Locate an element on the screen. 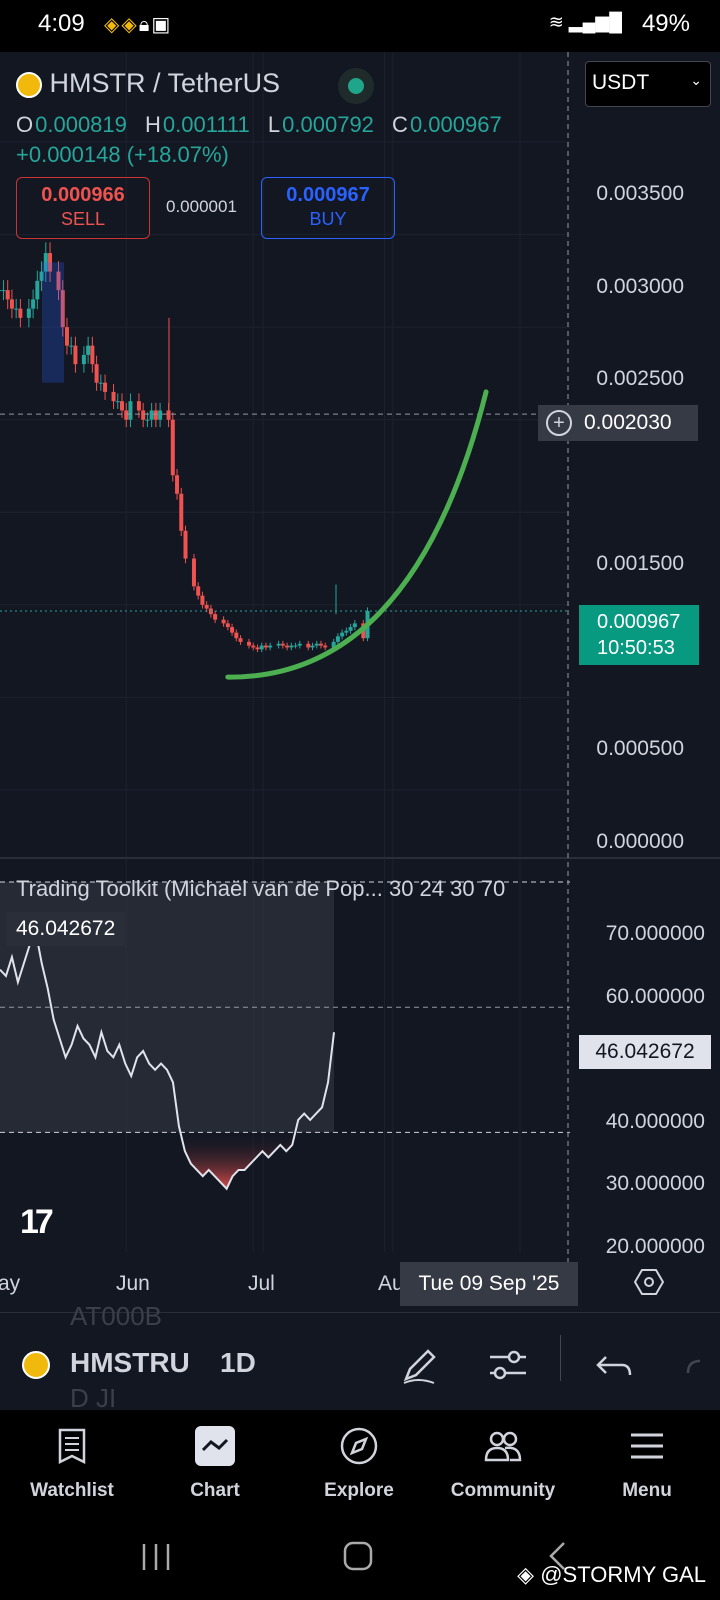 The image size is (720, 1600). nav-label: Explore is located at coordinates (359, 1490).